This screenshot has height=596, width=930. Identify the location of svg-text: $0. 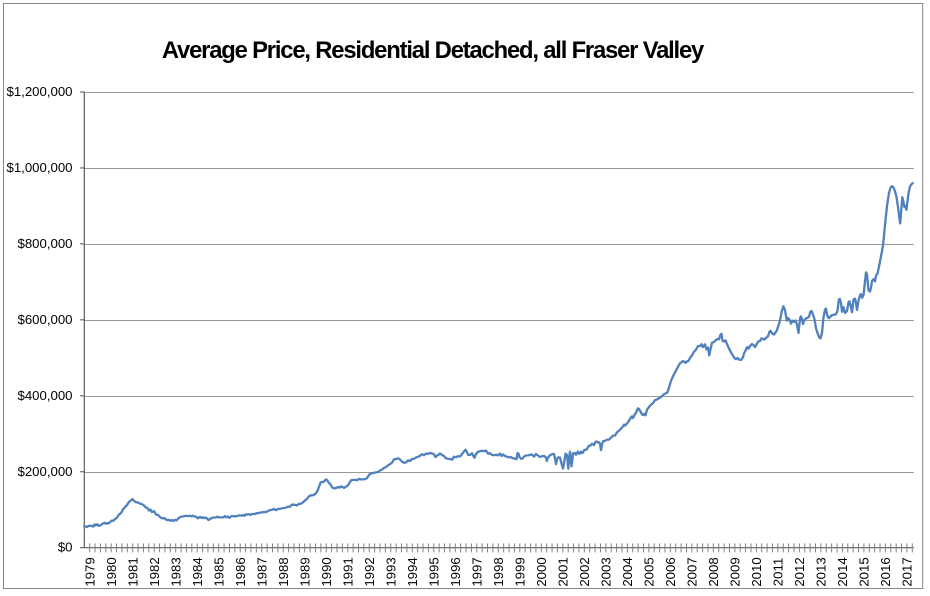
(65, 547).